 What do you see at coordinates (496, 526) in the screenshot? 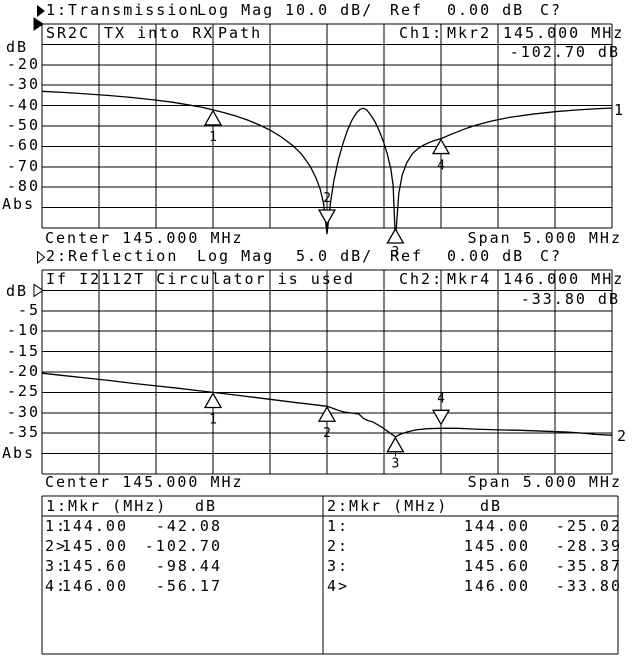
I see `table2-row-freq: 144.00` at bounding box center [496, 526].